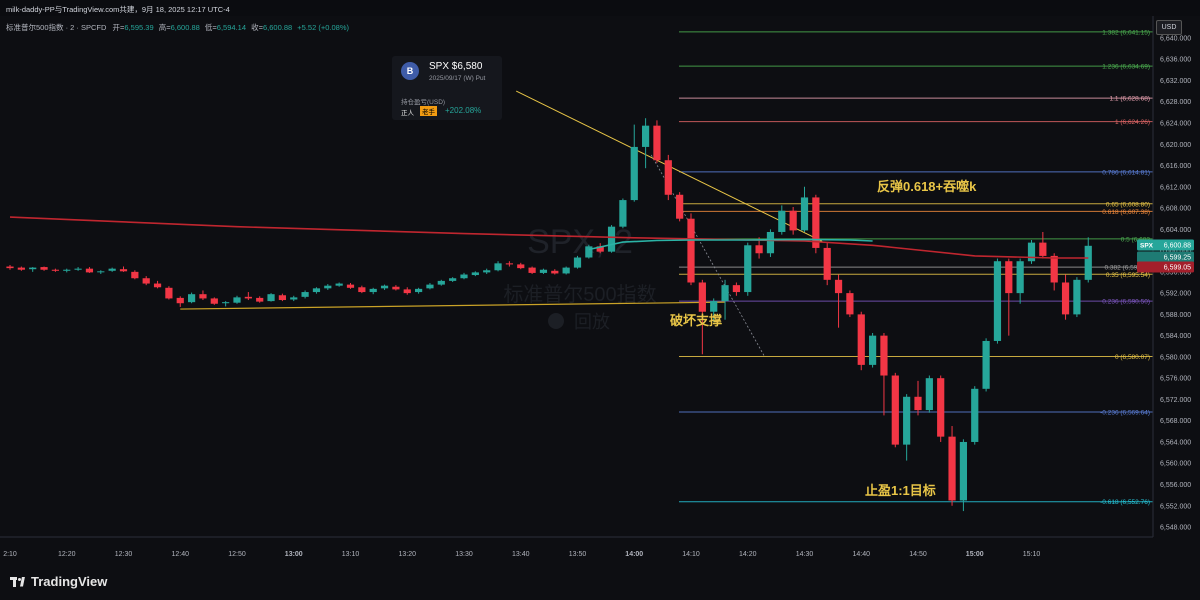 The image size is (1200, 600). Describe the element at coordinates (1175, 315) in the screenshot. I see `price-tick-10: 6,588.000` at that location.